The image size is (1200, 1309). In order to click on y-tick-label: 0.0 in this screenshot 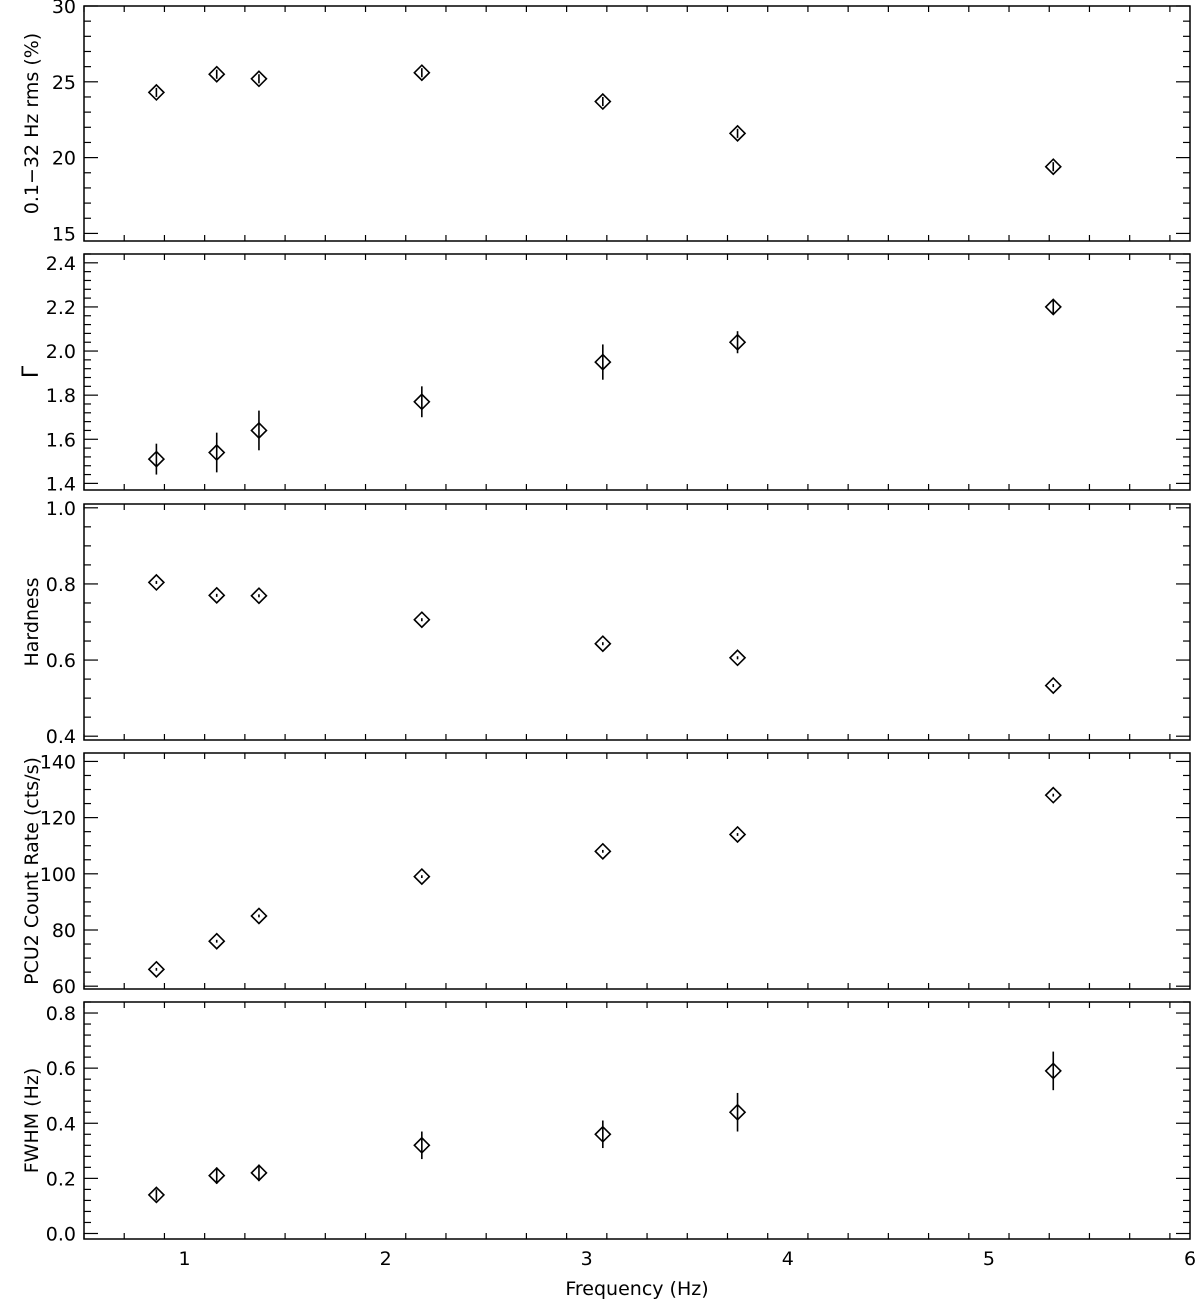, I will do `click(61, 1234)`.